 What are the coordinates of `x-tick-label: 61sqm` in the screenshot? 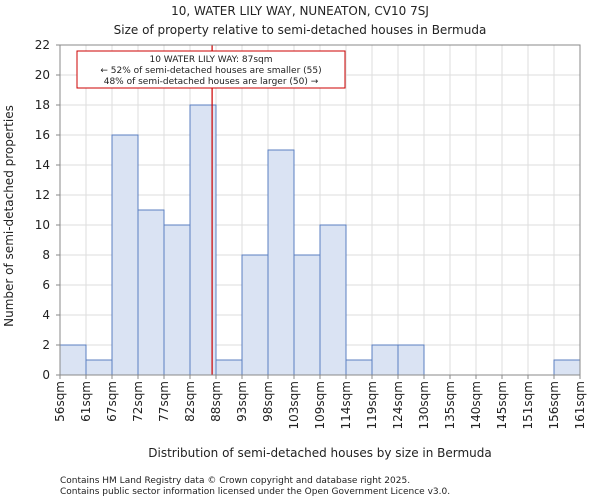 It's located at (86, 401).